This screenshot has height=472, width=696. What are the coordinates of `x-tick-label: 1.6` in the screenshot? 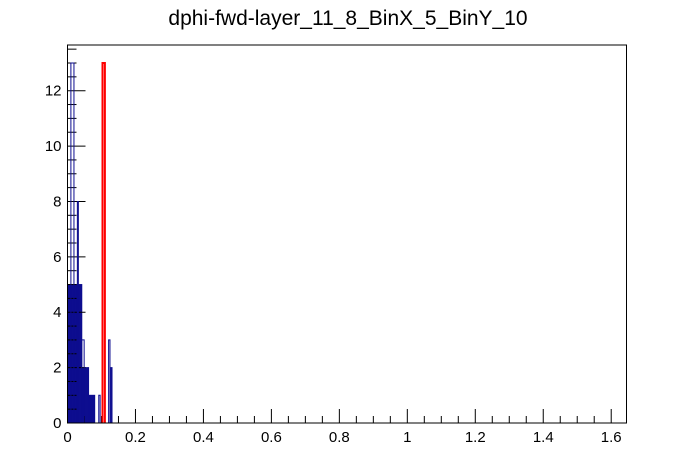 It's located at (611, 437).